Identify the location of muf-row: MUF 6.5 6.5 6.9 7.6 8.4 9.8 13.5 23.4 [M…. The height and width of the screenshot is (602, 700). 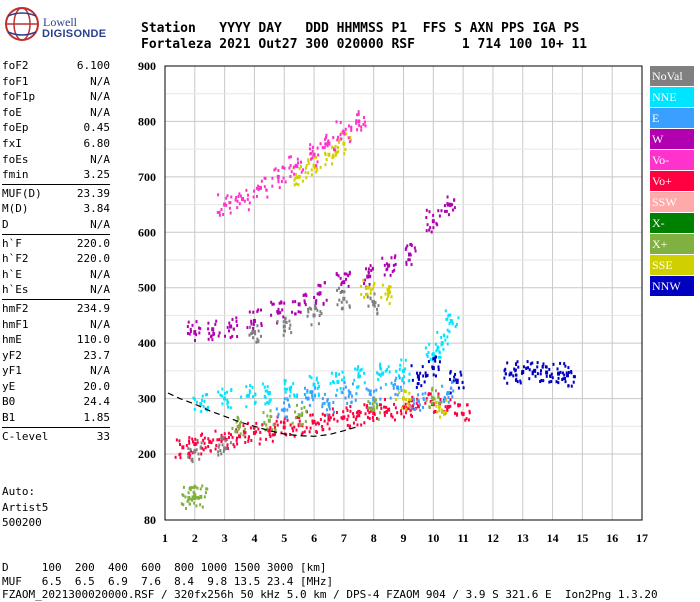
(168, 581).